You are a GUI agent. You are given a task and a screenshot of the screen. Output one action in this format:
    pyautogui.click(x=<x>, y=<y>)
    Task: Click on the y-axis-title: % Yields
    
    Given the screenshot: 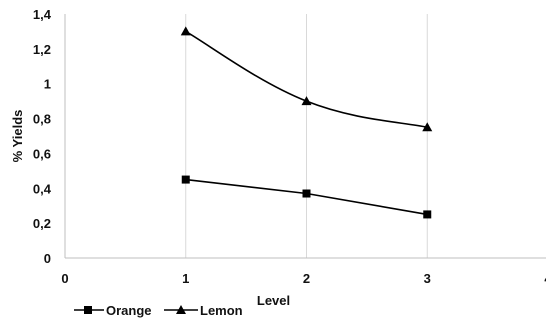 What is the action you would take?
    pyautogui.click(x=17, y=136)
    